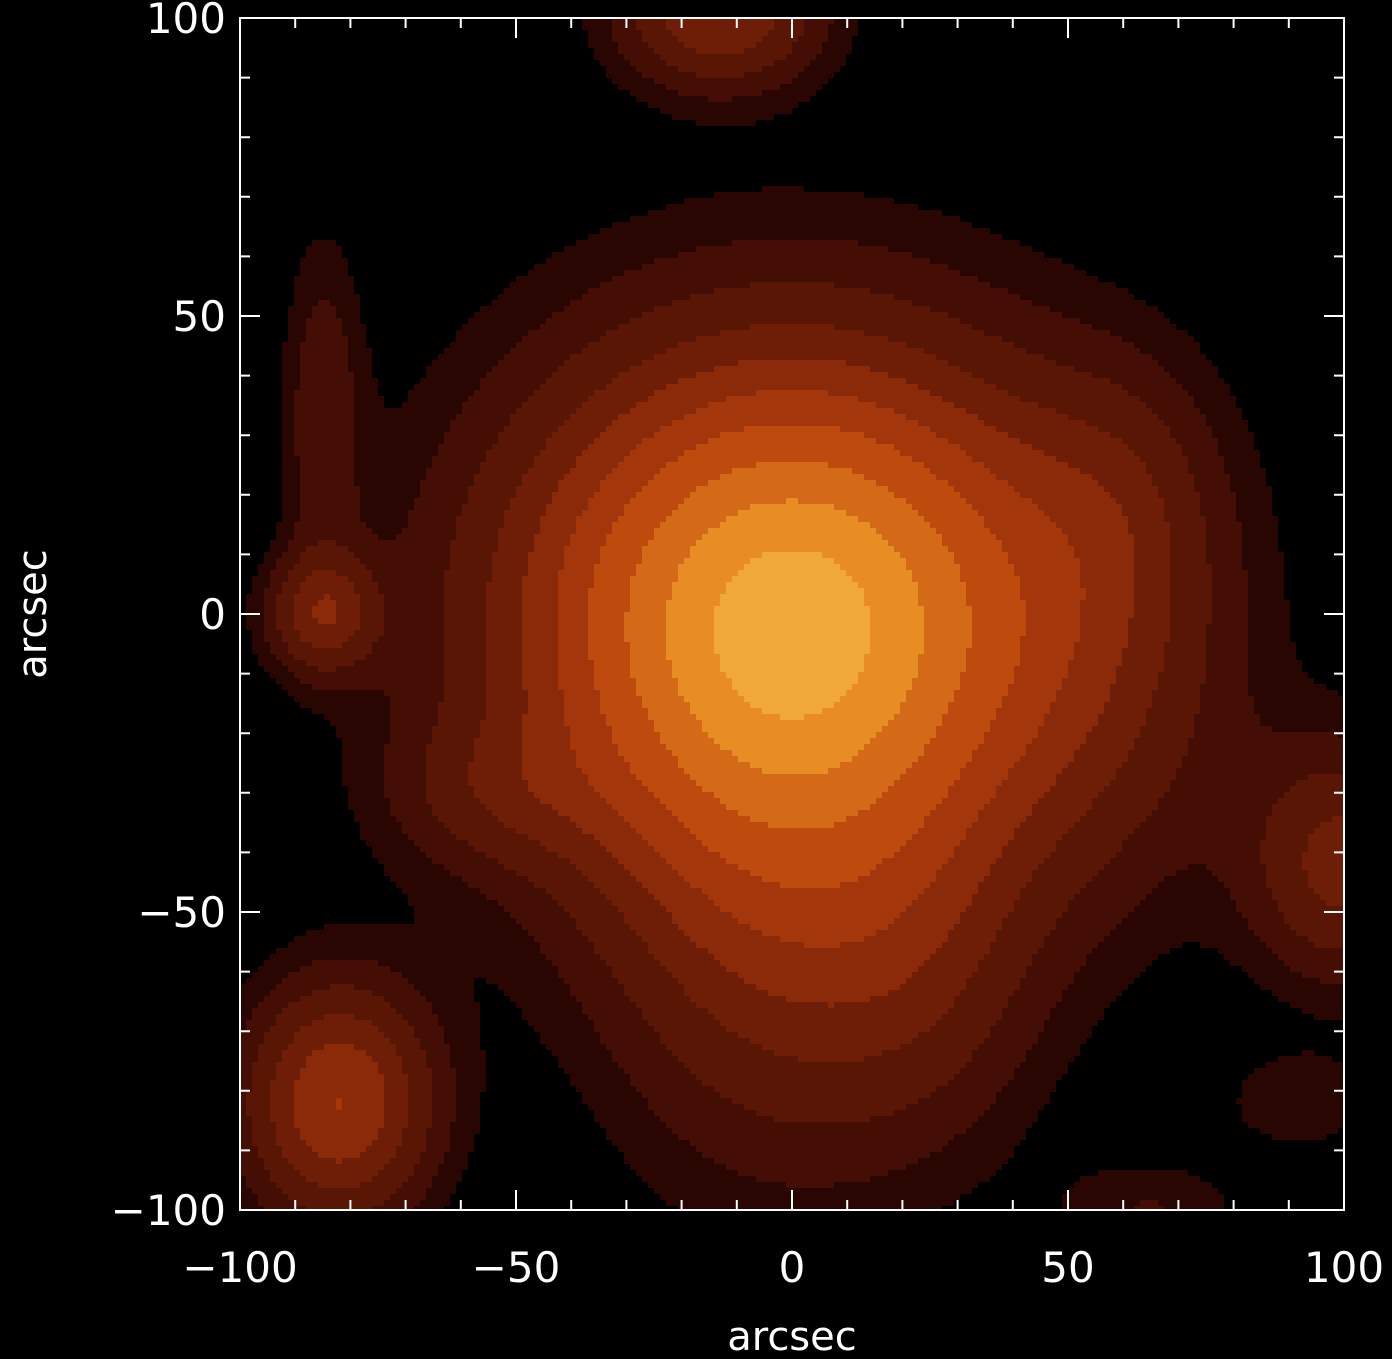 Image resolution: width=1392 pixels, height=1359 pixels. What do you see at coordinates (186, 21) in the screenshot?
I see `y-tick-label: 100` at bounding box center [186, 21].